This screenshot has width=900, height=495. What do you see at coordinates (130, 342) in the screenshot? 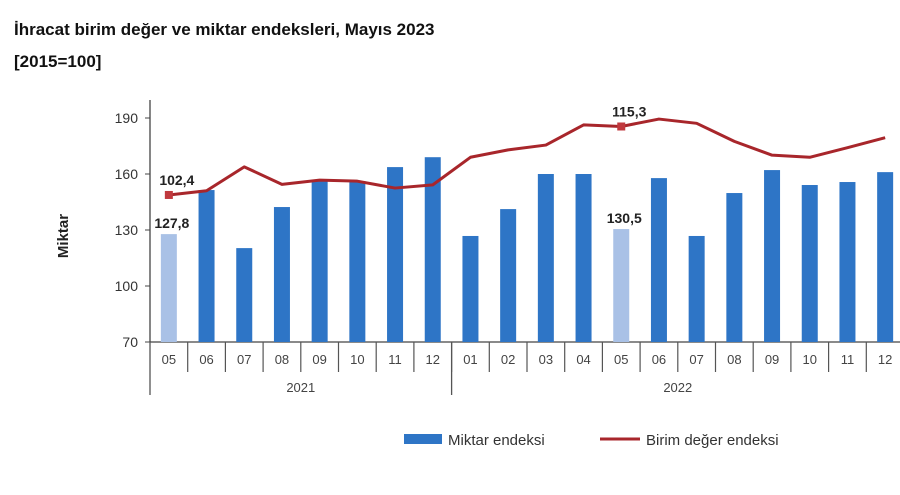
I see `y-tick-label: 70` at bounding box center [130, 342].